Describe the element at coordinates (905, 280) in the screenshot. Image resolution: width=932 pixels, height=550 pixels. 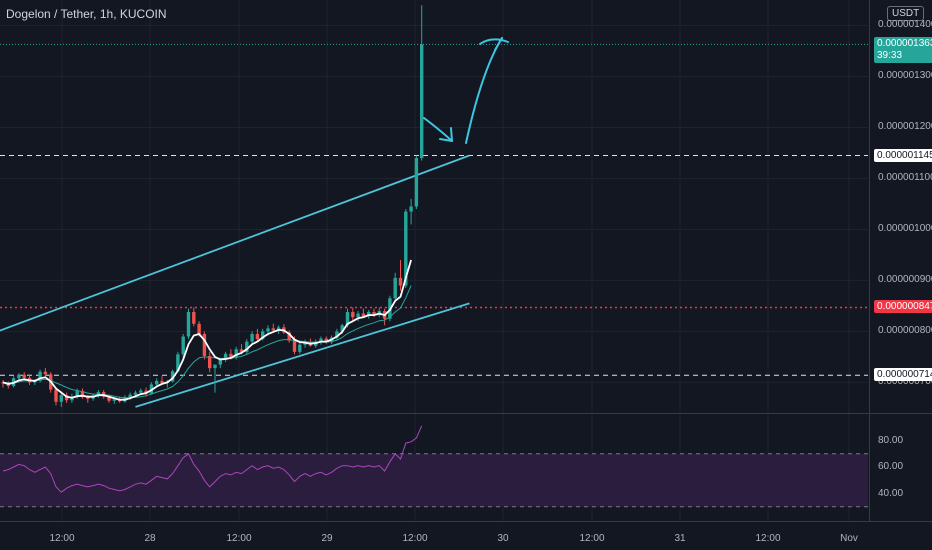
I see `price-tick-label: 0.000000900` at that location.